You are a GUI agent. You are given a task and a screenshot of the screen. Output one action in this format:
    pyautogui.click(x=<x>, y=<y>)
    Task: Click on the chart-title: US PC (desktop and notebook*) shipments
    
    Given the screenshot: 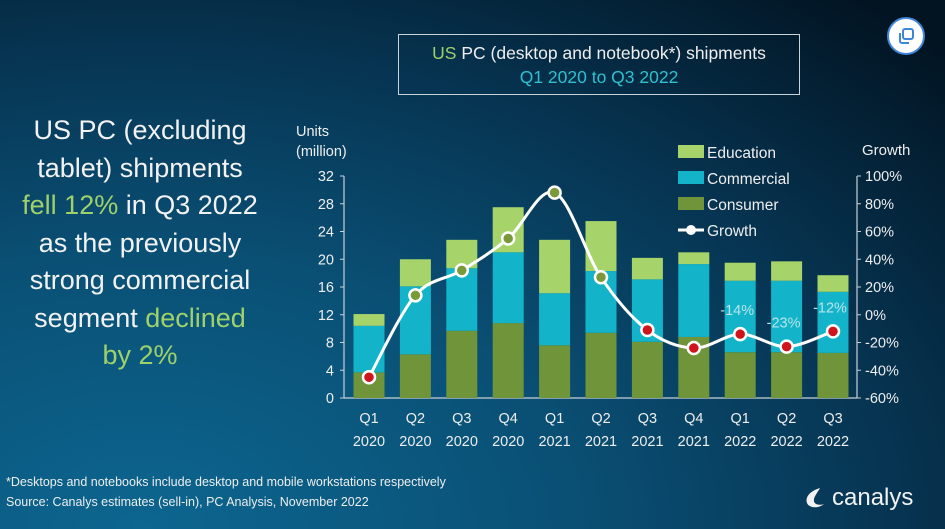 What is the action you would take?
    pyautogui.click(x=599, y=53)
    